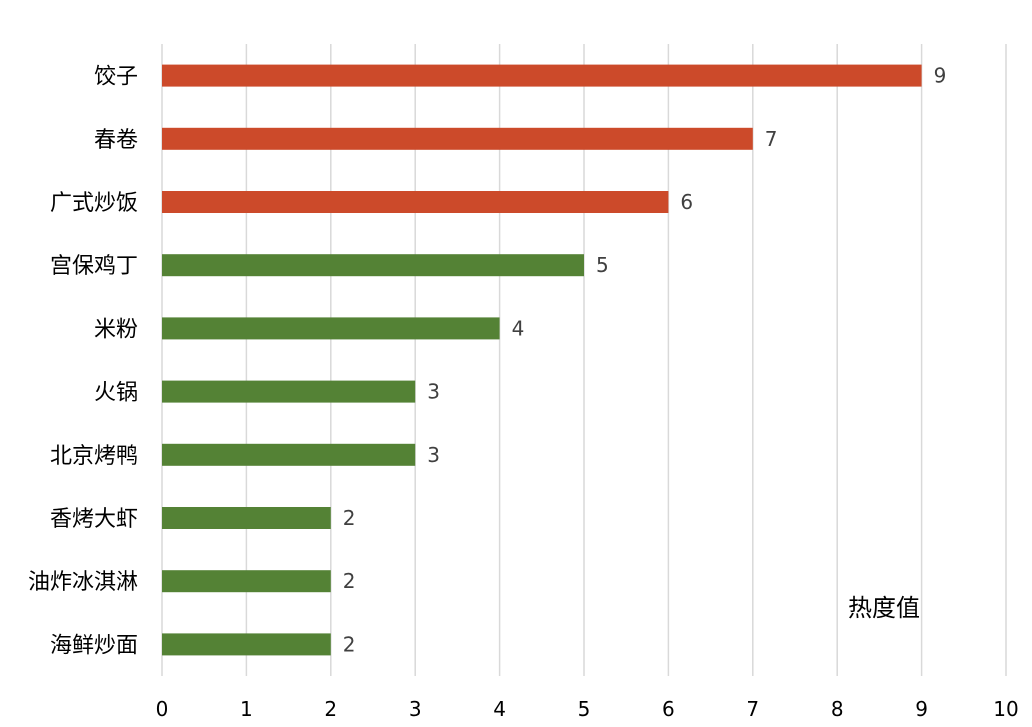 The width and height of the screenshot is (1032, 727). What do you see at coordinates (94, 645) in the screenshot?
I see `category-label: 海鲜炒面` at bounding box center [94, 645].